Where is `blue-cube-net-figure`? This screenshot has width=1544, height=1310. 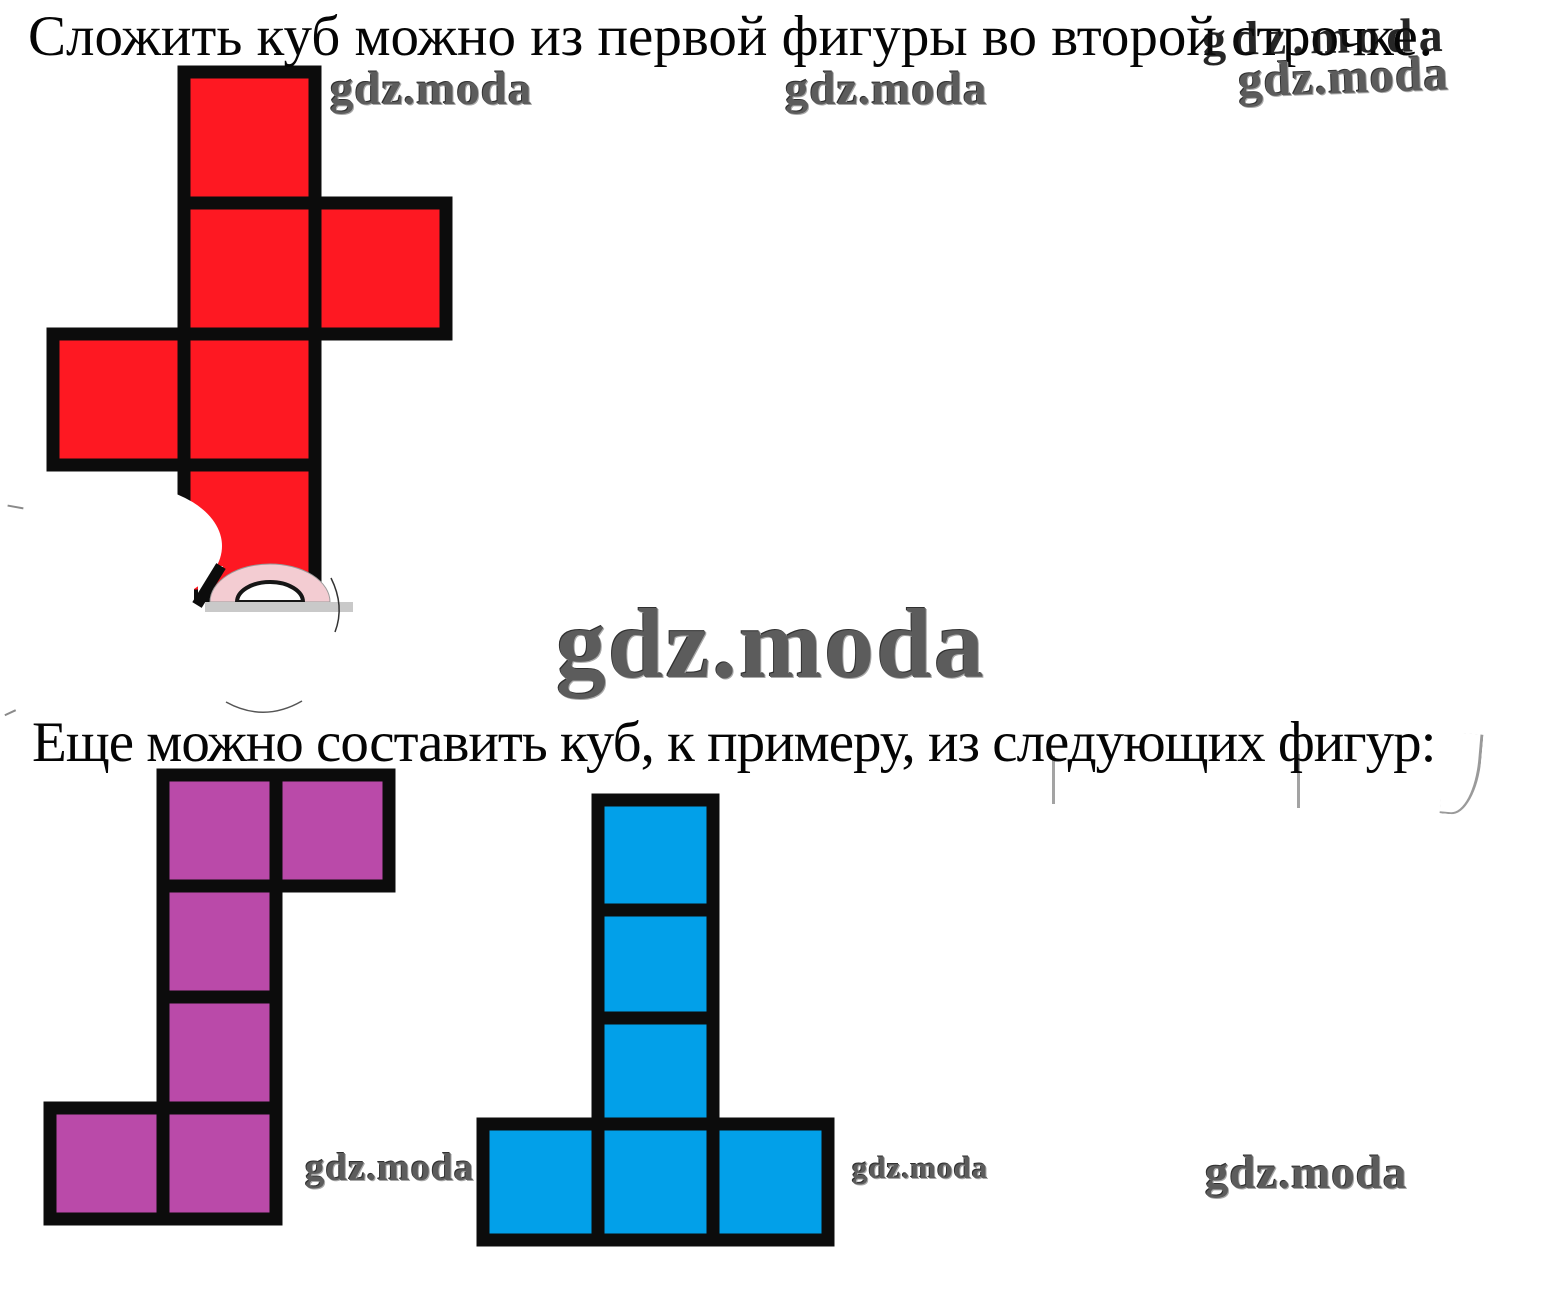
blue-cube-net-figure is located at coordinates (660, 1025).